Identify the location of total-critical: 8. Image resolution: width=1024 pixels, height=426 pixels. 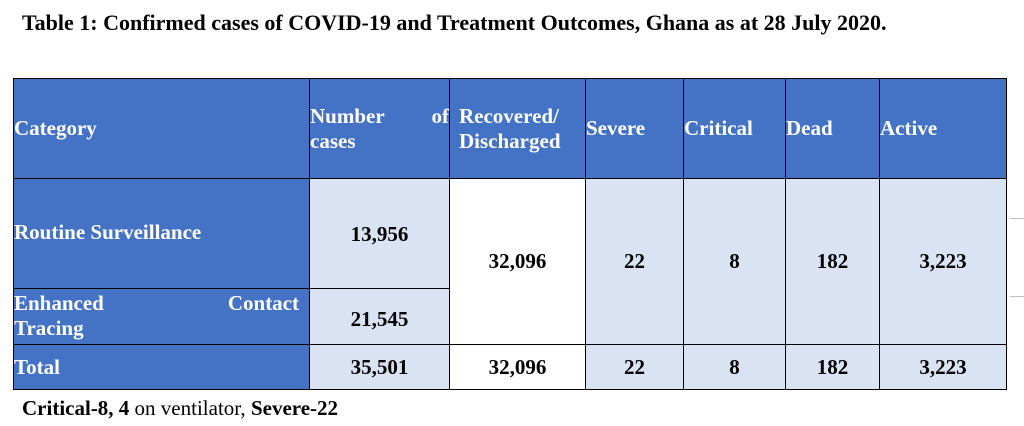
(734, 367).